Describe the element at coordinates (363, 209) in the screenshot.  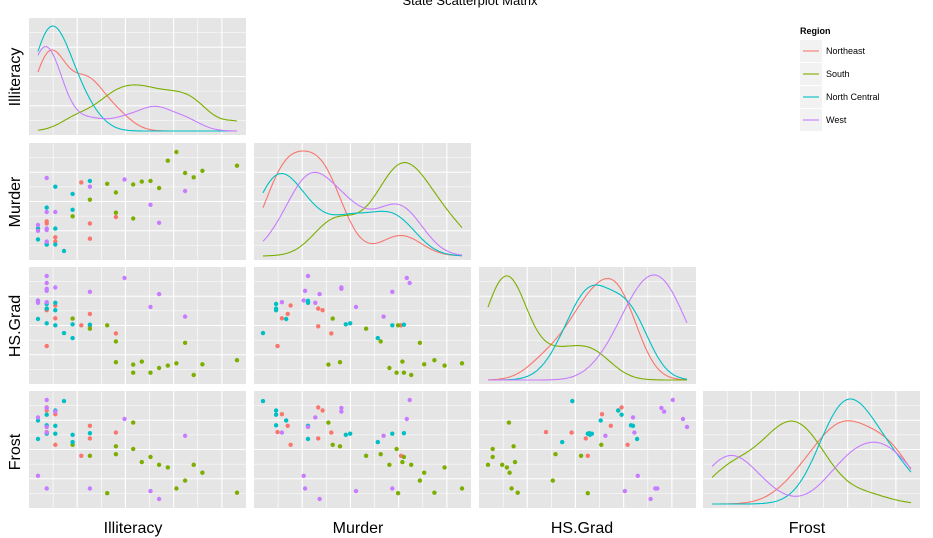
I see `density-curve-south` at that location.